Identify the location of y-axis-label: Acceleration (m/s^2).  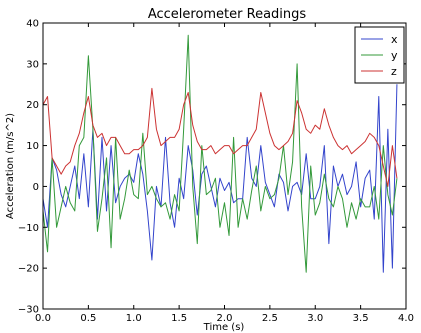
(10, 166).